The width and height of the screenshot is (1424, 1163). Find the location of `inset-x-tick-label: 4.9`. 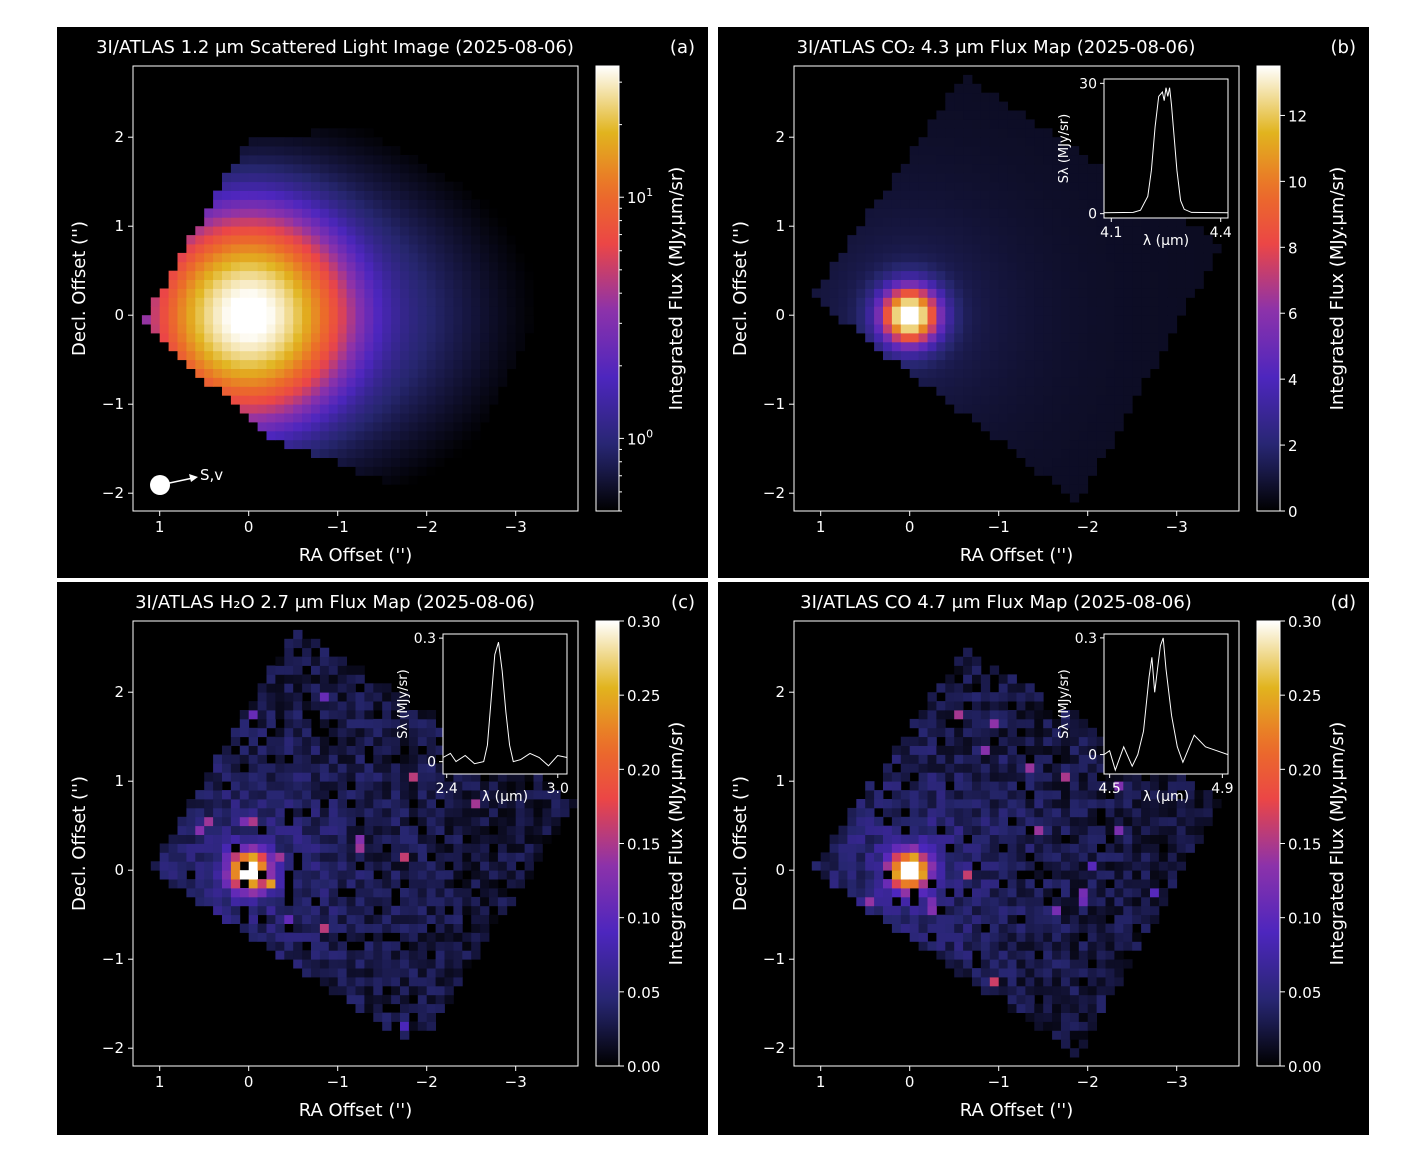

inset-x-tick-label: 4.9 is located at coordinates (1222, 789).